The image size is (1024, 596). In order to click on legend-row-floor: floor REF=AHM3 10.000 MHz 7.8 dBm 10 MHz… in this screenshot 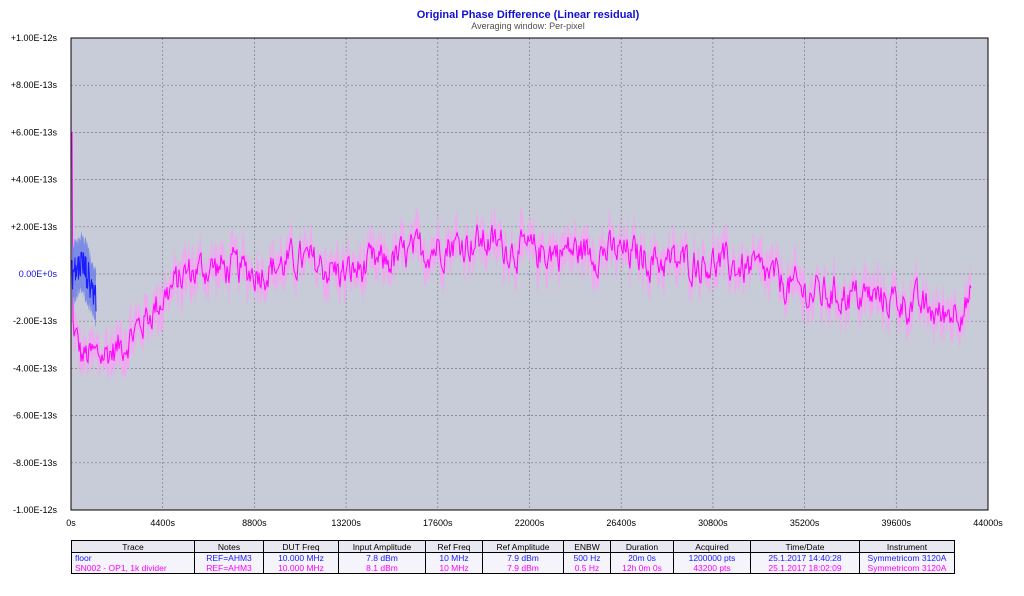, I will do `click(513, 557)`.